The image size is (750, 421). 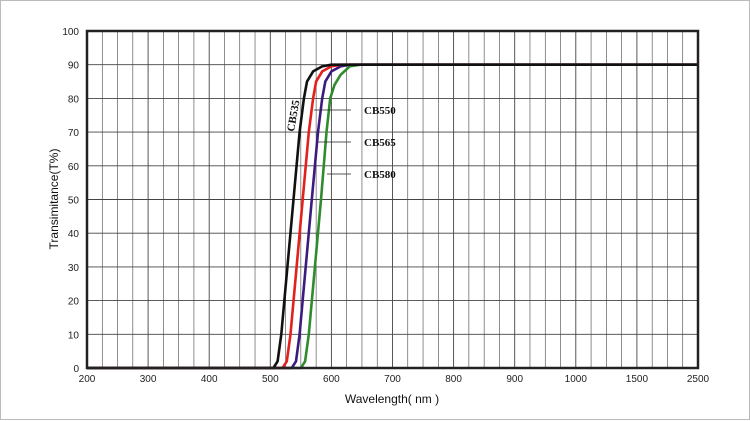 I want to click on y-tick-label: 20, so click(x=74, y=302).